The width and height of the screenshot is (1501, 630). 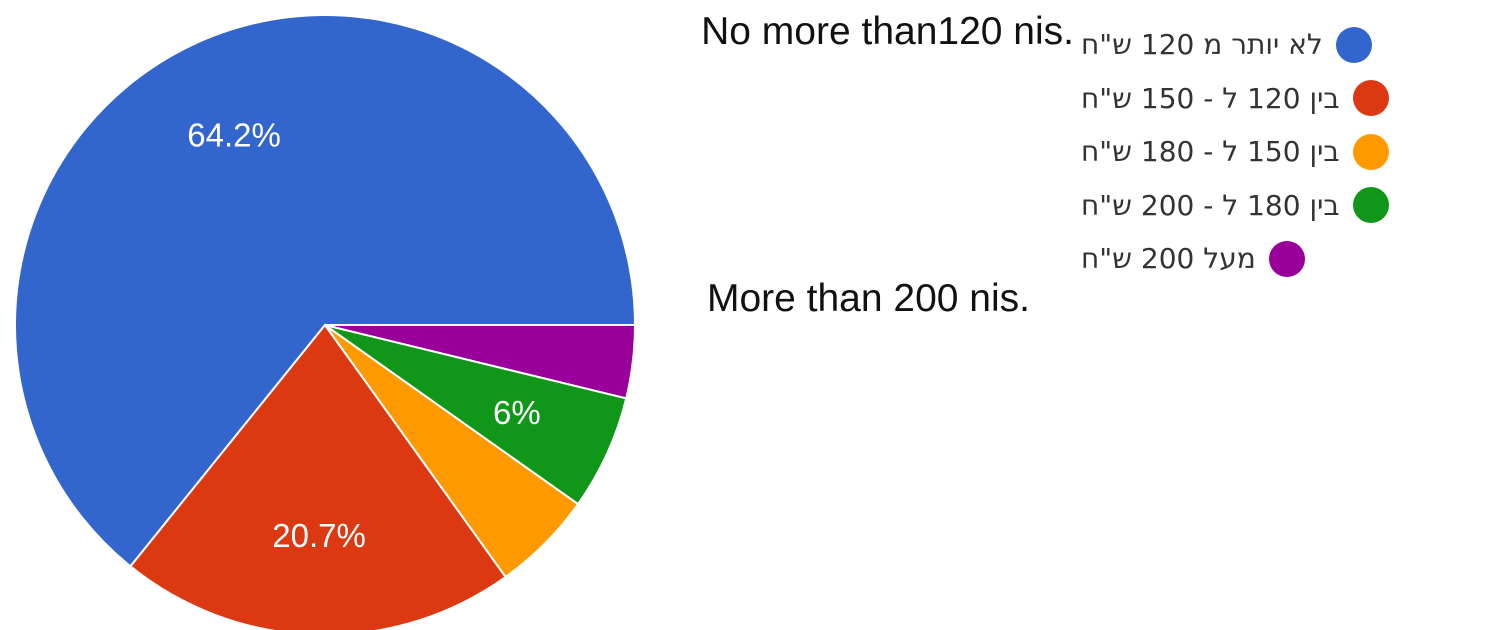 I want to click on slice-value-label-0: 64.2%, so click(x=234, y=134).